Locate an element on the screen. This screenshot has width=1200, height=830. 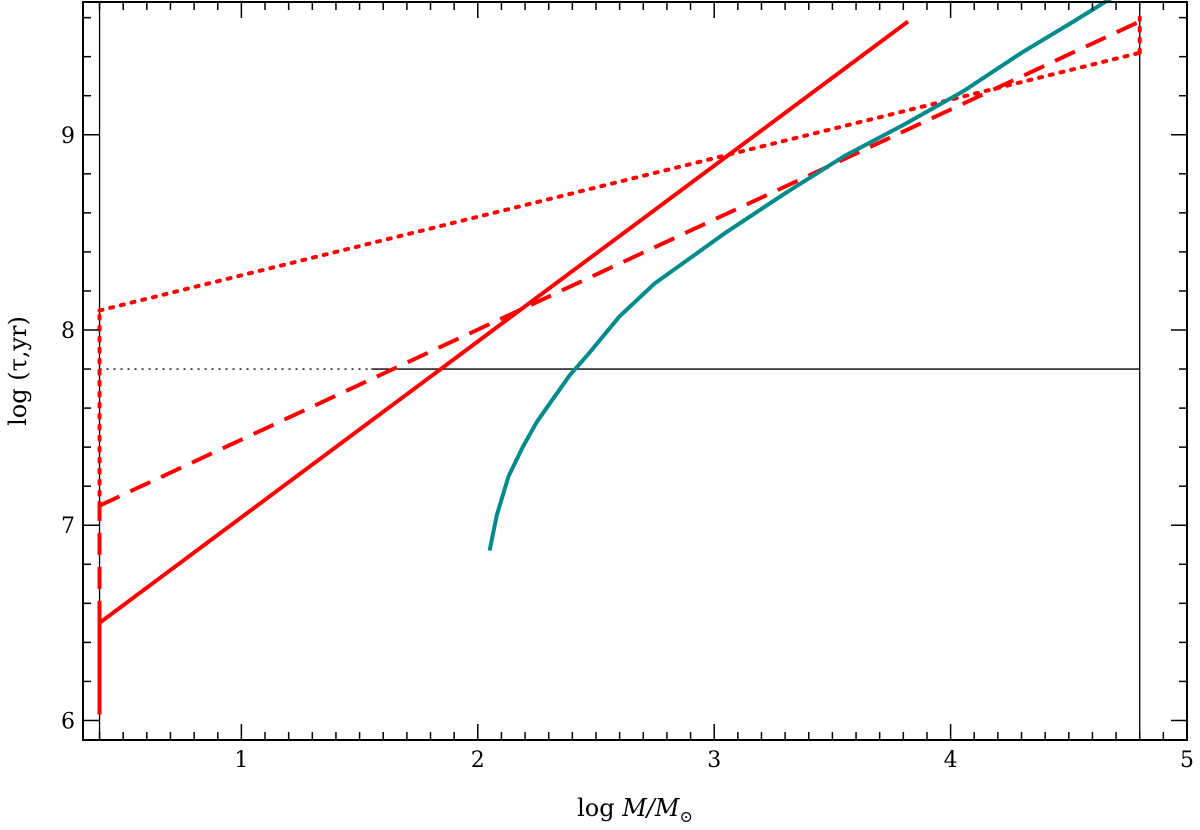
x-tick-label: 2 is located at coordinates (478, 760).